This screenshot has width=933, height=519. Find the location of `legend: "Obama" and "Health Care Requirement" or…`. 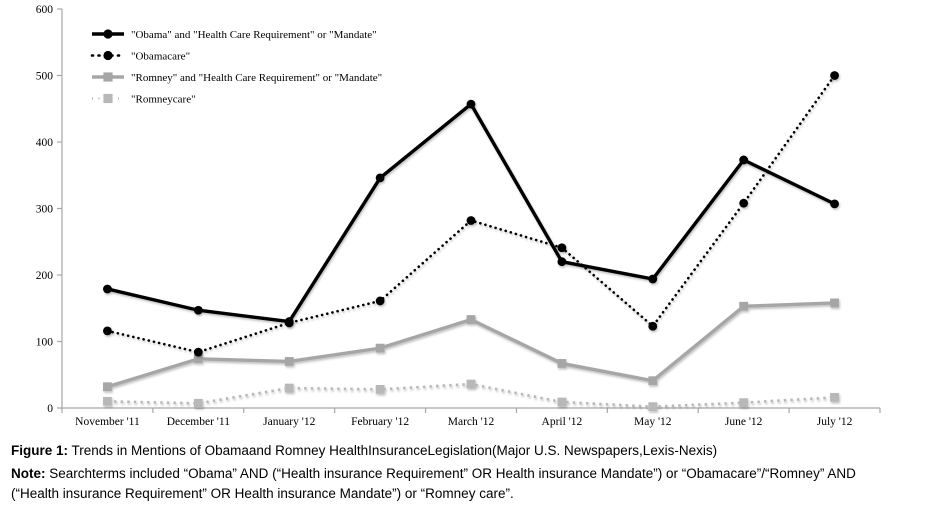

legend: "Obama" and "Health Care Requirement" or… is located at coordinates (236, 67).